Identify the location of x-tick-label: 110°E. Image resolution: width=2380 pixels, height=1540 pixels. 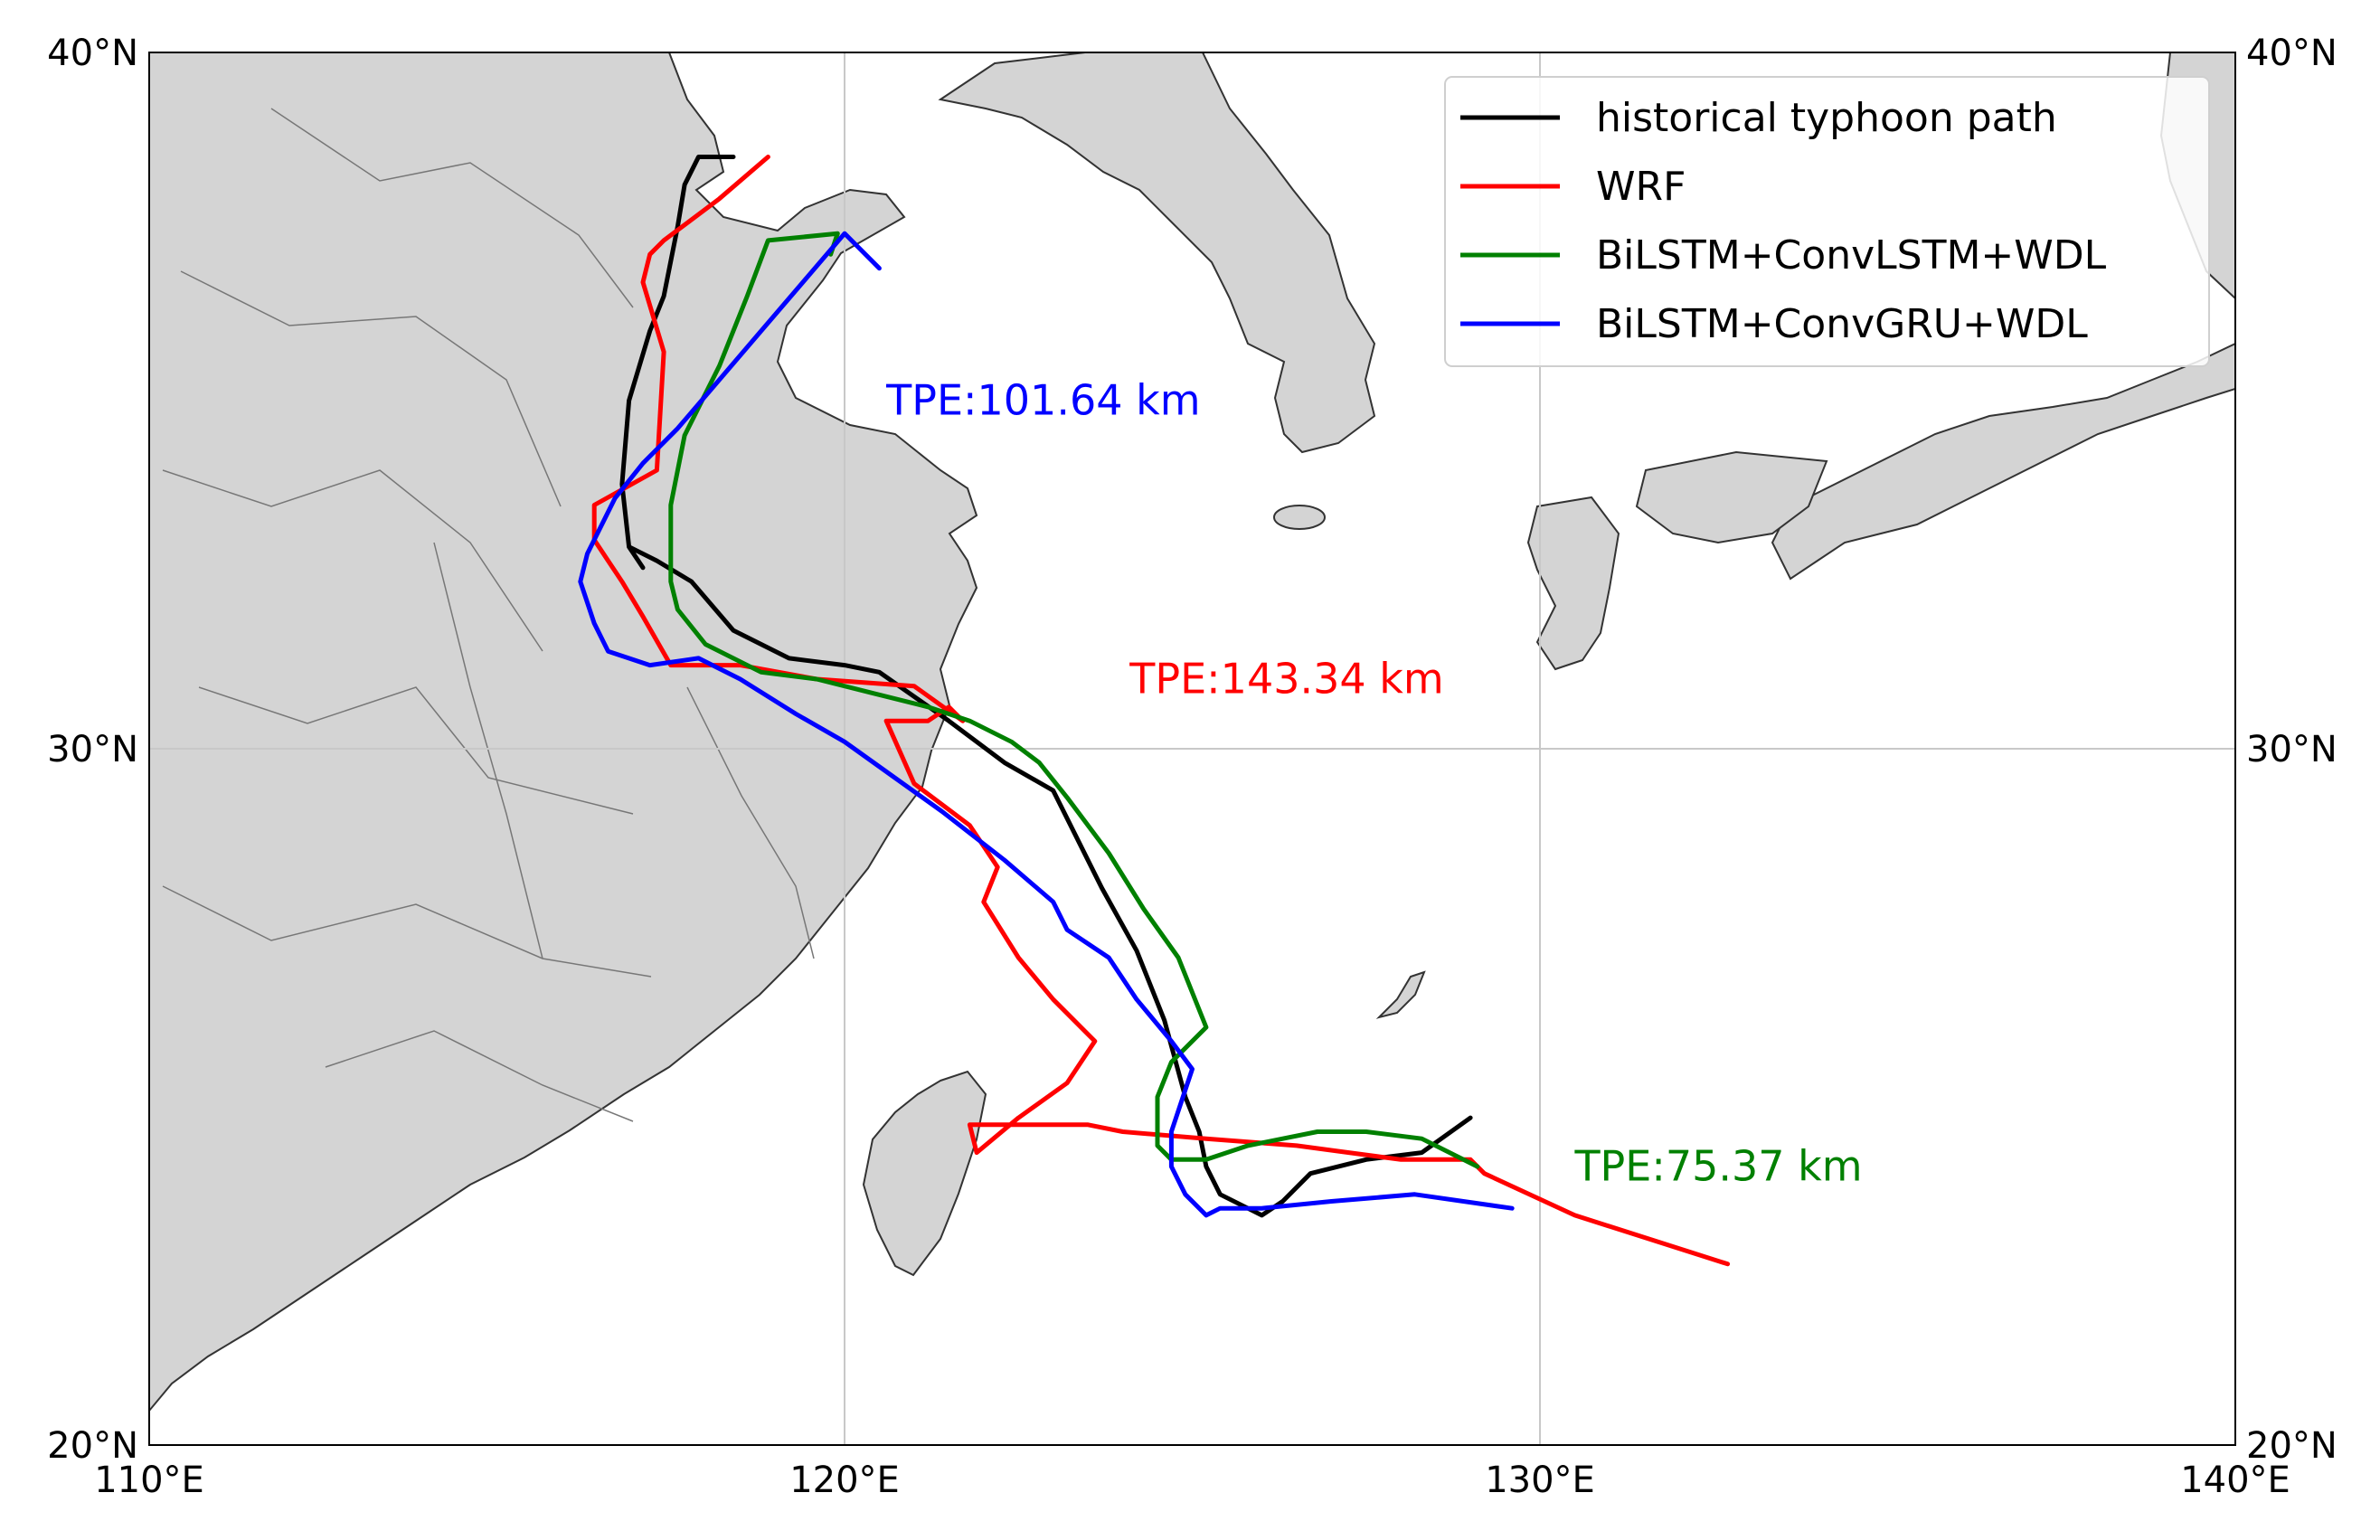
(149, 1480).